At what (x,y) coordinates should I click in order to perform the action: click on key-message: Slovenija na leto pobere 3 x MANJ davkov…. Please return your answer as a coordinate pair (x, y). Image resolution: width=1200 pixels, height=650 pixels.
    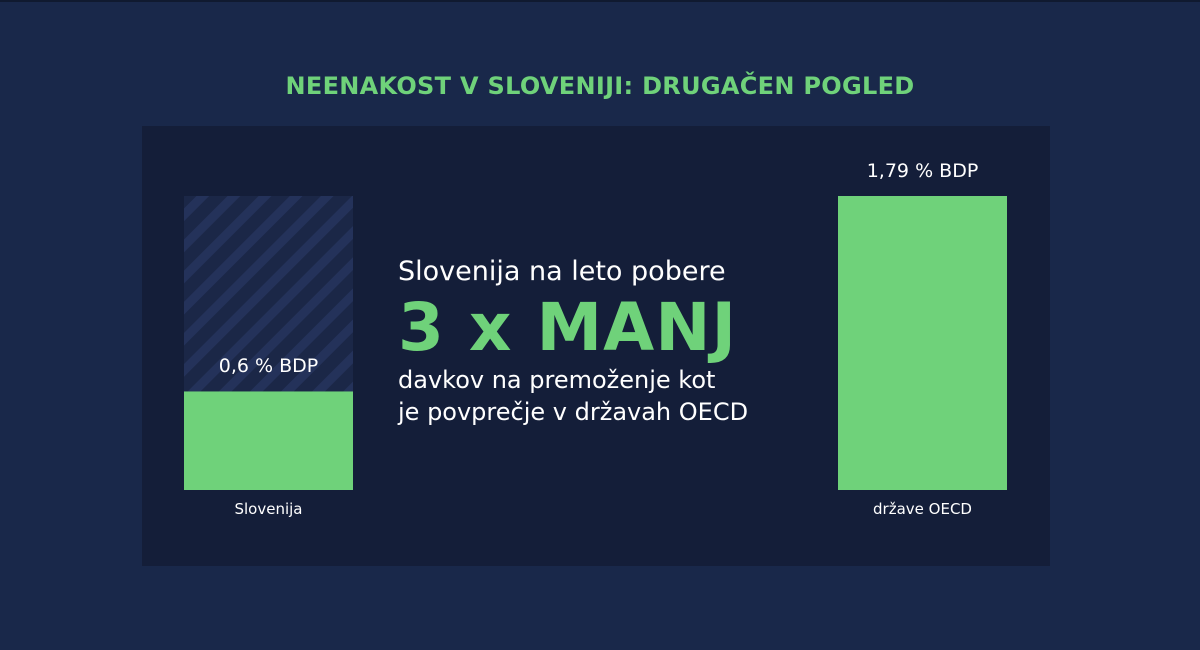
    Looking at the image, I should click on (573, 340).